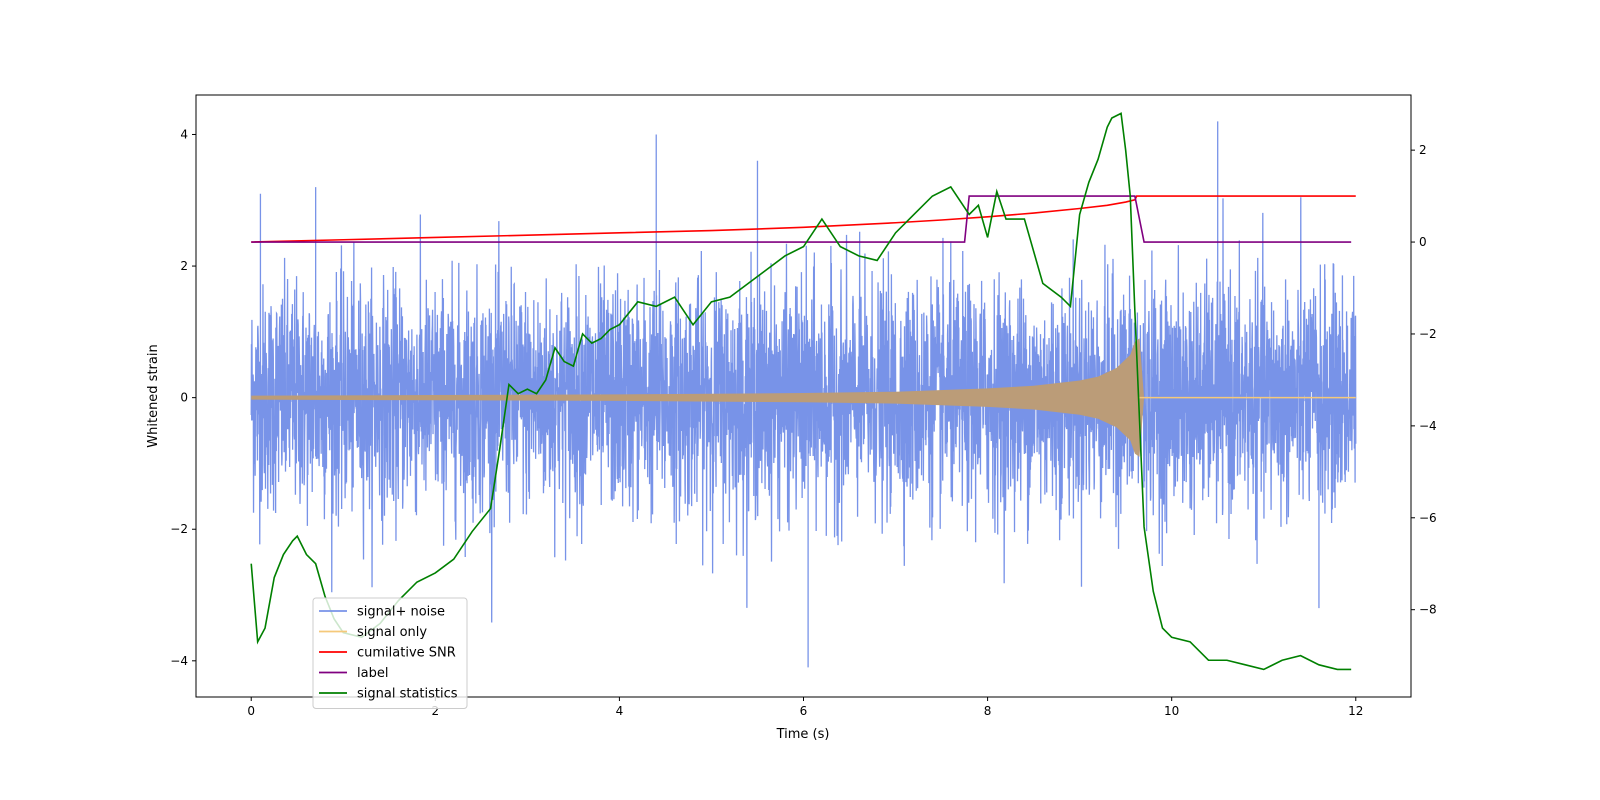  What do you see at coordinates (179, 529) in the screenshot?
I see `y-tick-label: −2` at bounding box center [179, 529].